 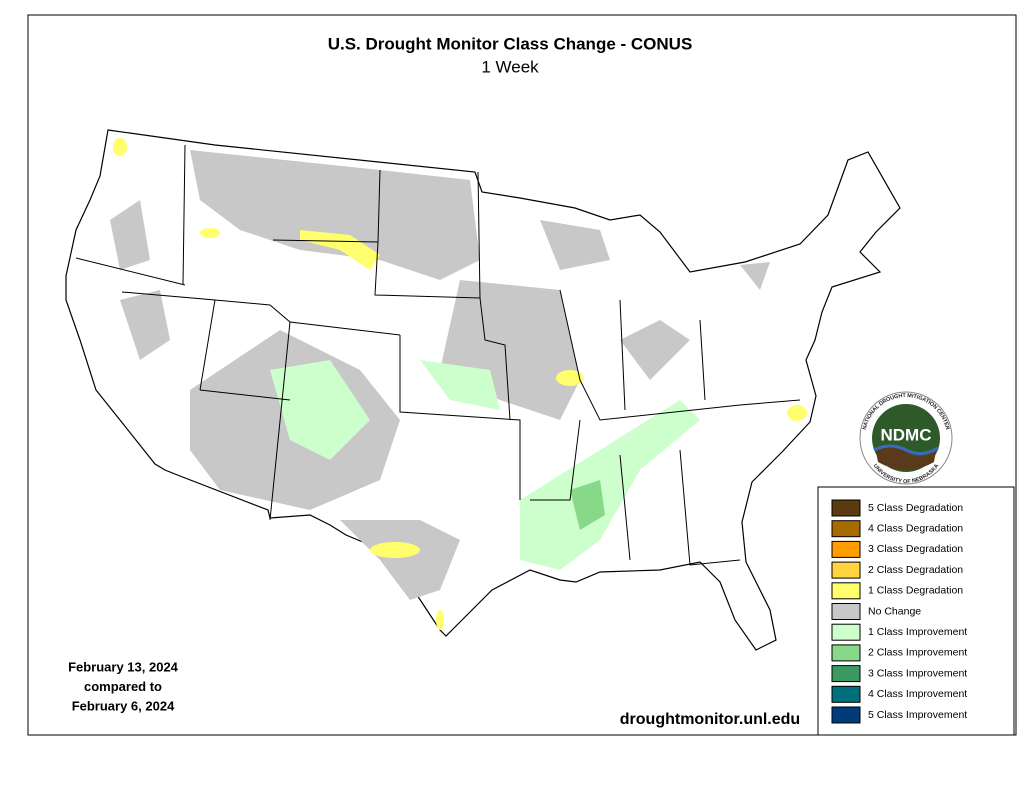 What do you see at coordinates (915, 549) in the screenshot?
I see `legend-label: 3 Class Degradation` at bounding box center [915, 549].